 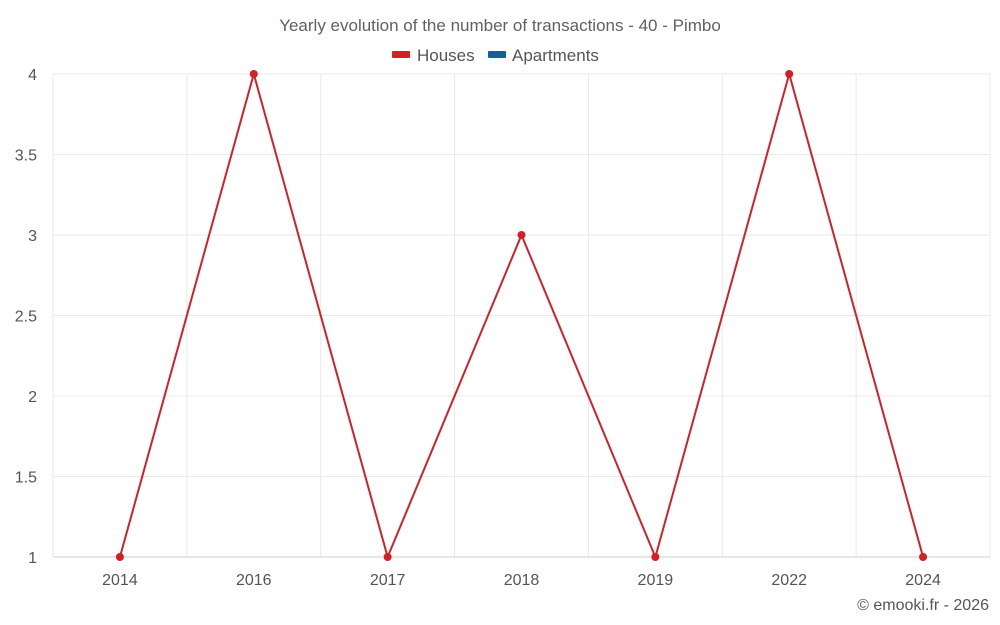 I want to click on legend-swatch-apartments, so click(x=497, y=54).